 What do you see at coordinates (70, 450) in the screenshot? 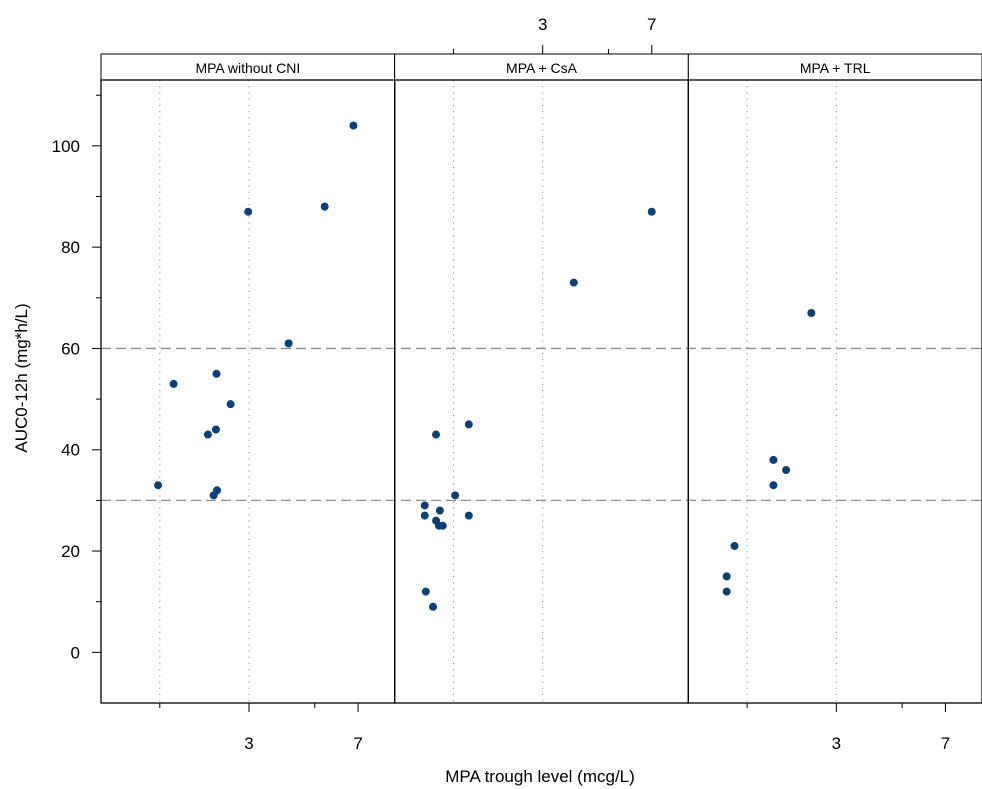
I see `y-tick-label: 40` at bounding box center [70, 450].